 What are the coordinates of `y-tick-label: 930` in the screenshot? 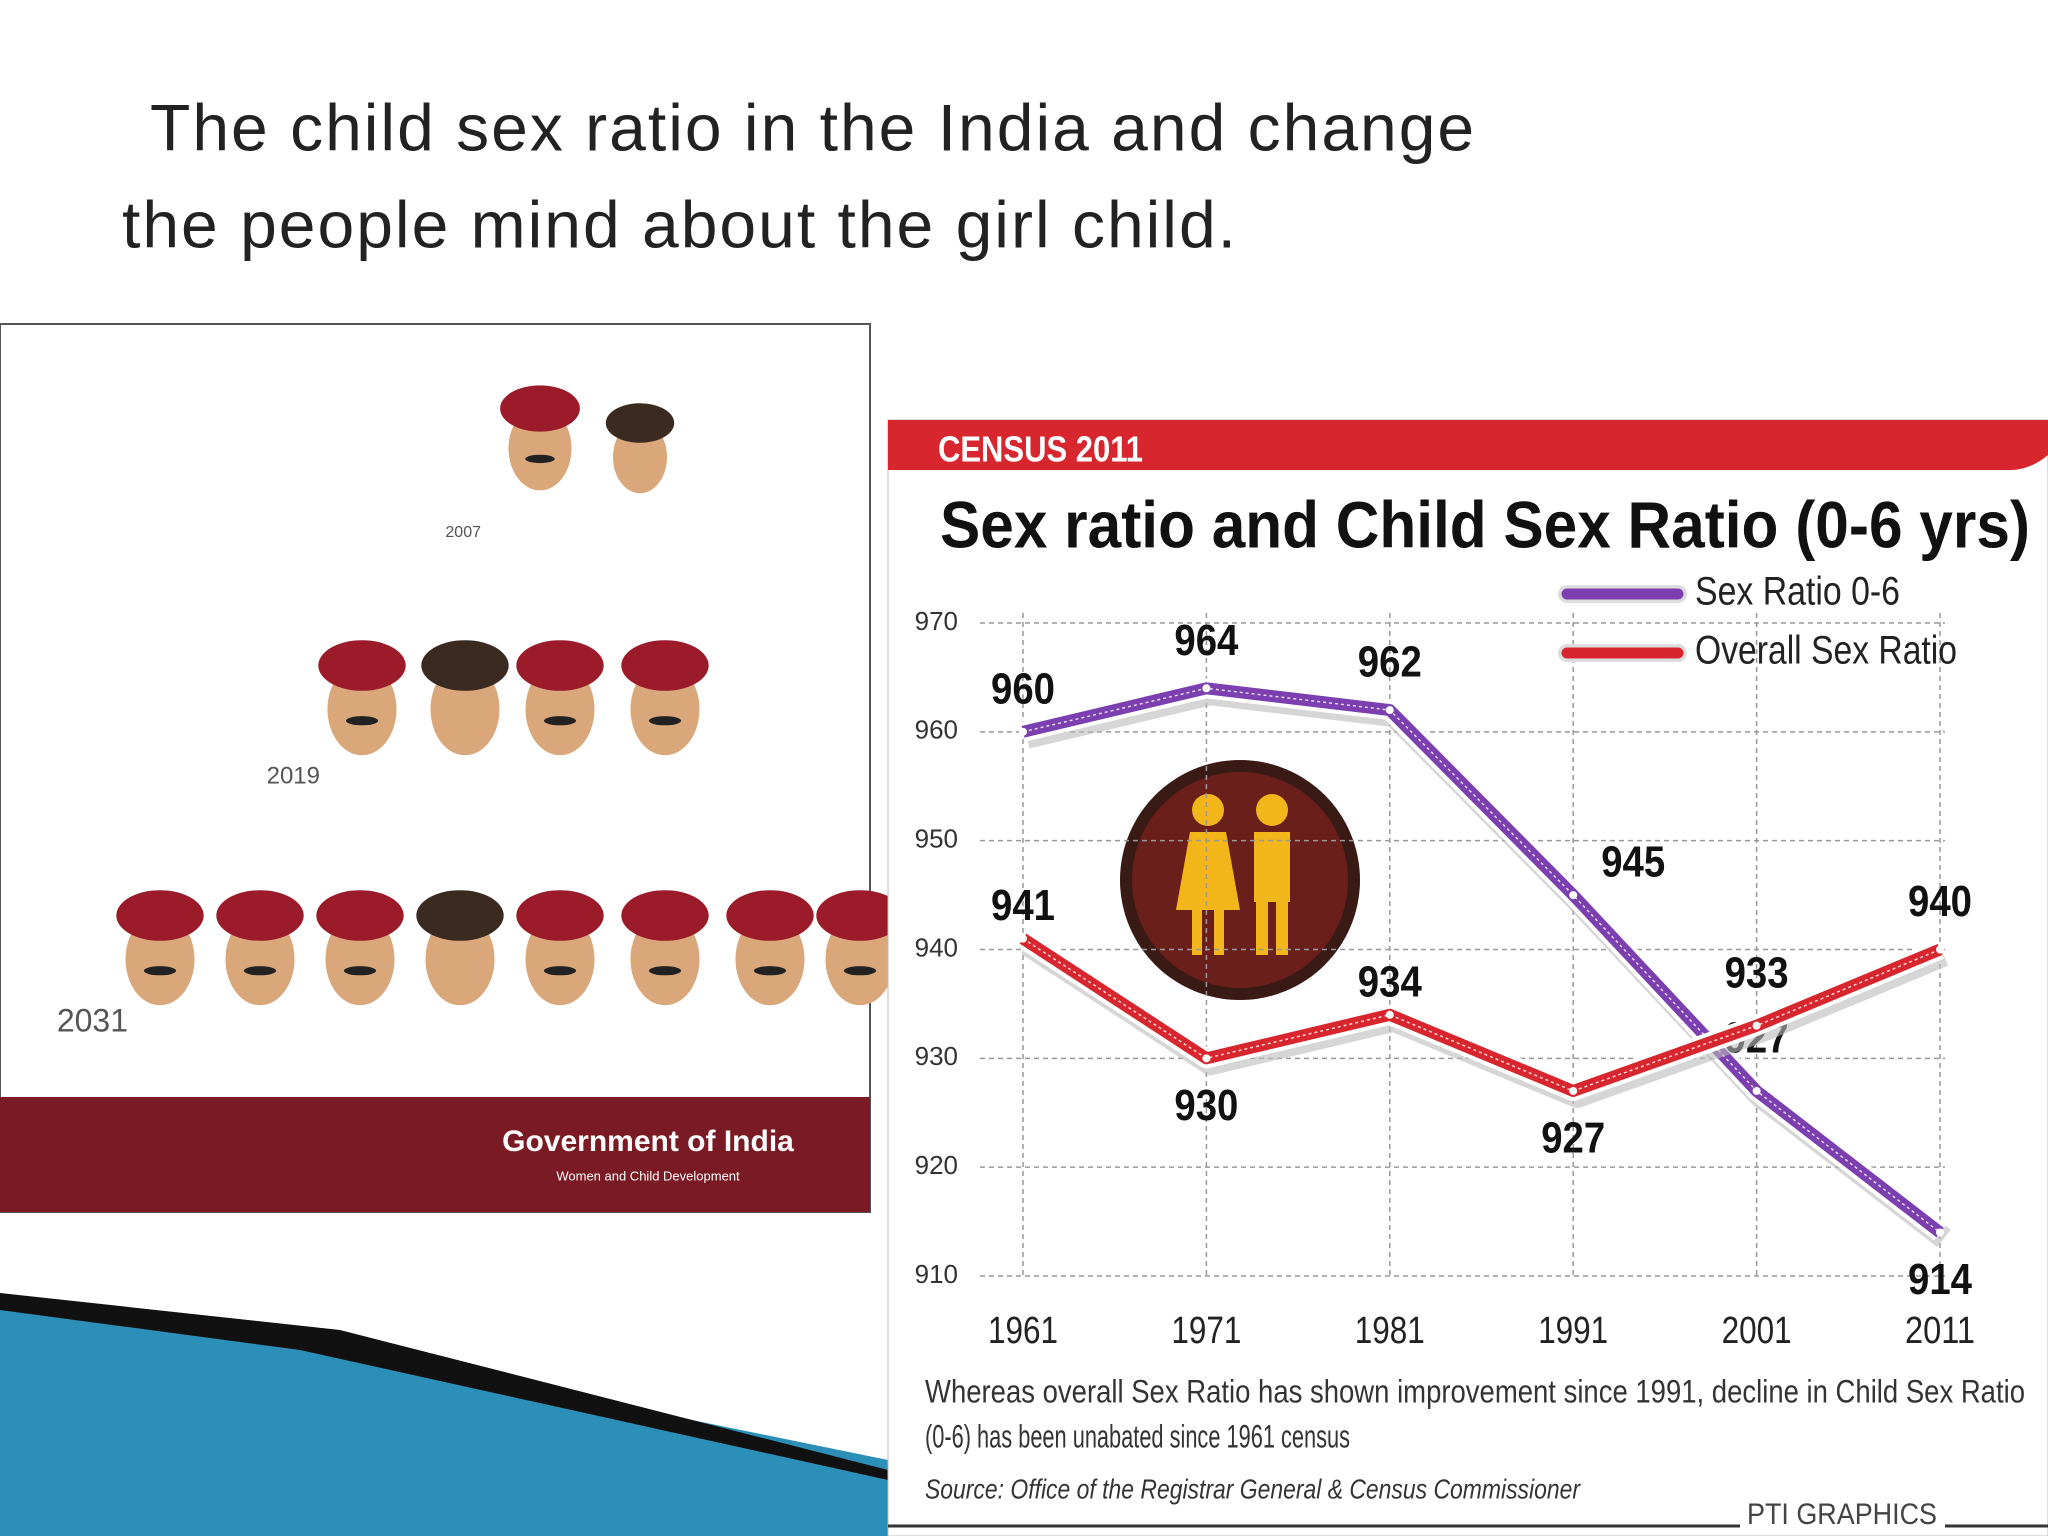 It's located at (936, 1056).